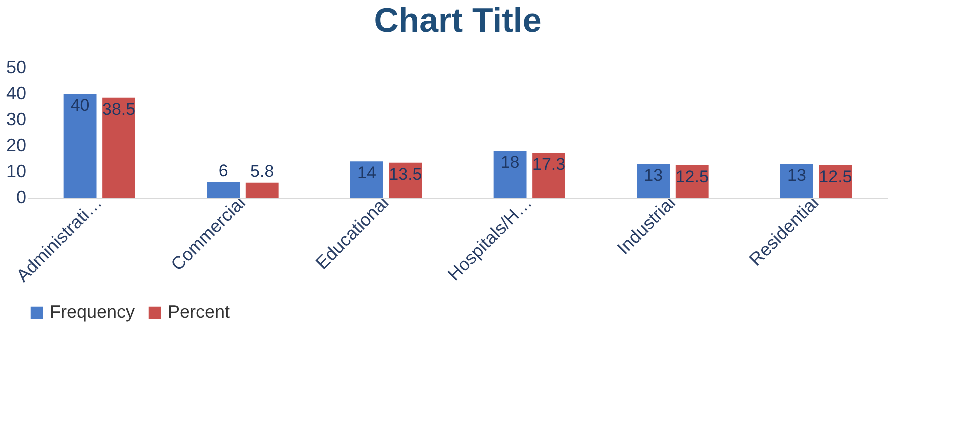 The width and height of the screenshot is (969, 437). I want to click on y-tick-label: 40, so click(16, 94).